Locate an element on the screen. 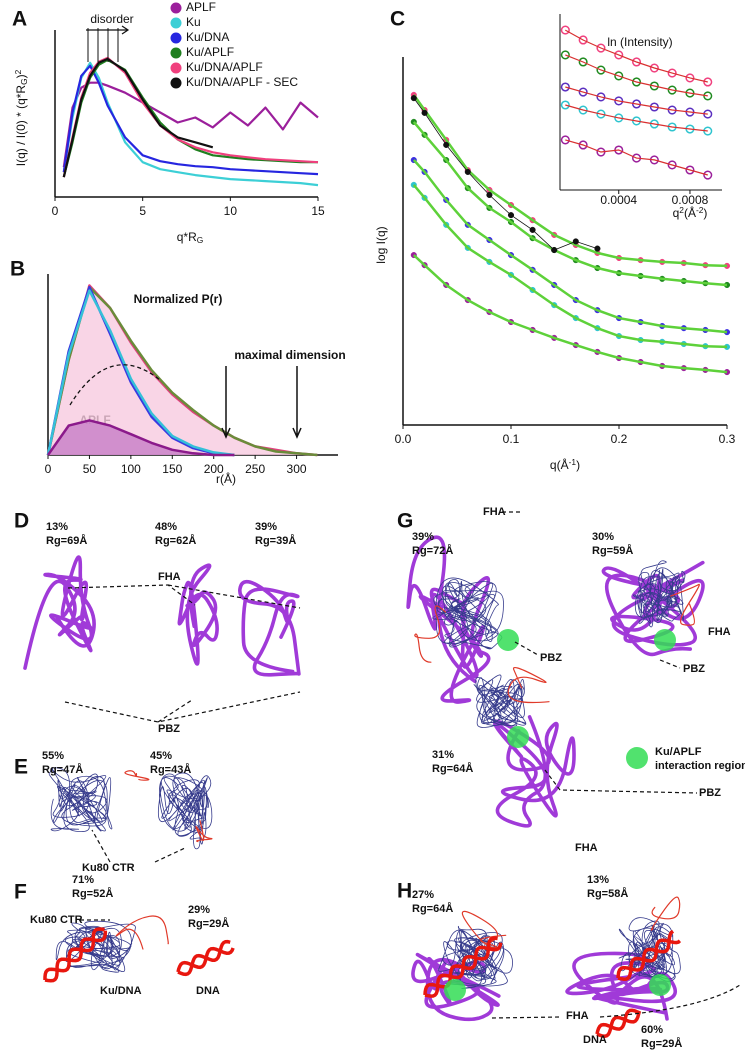 The image size is (745, 1058). panel-text: 48% is located at coordinates (166, 527).